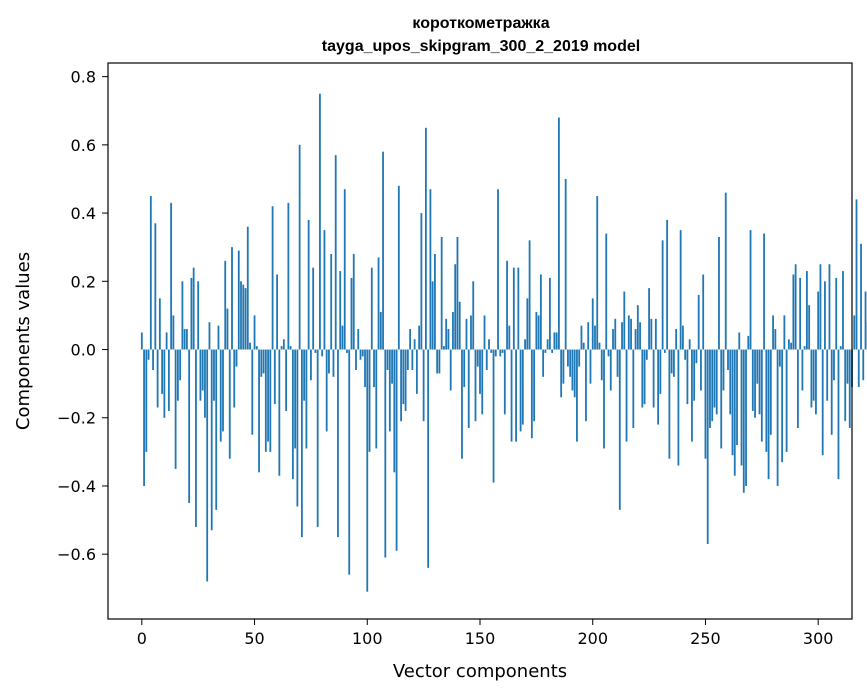  Describe the element at coordinates (818, 638) in the screenshot. I see `x-tick-label: 300` at that location.